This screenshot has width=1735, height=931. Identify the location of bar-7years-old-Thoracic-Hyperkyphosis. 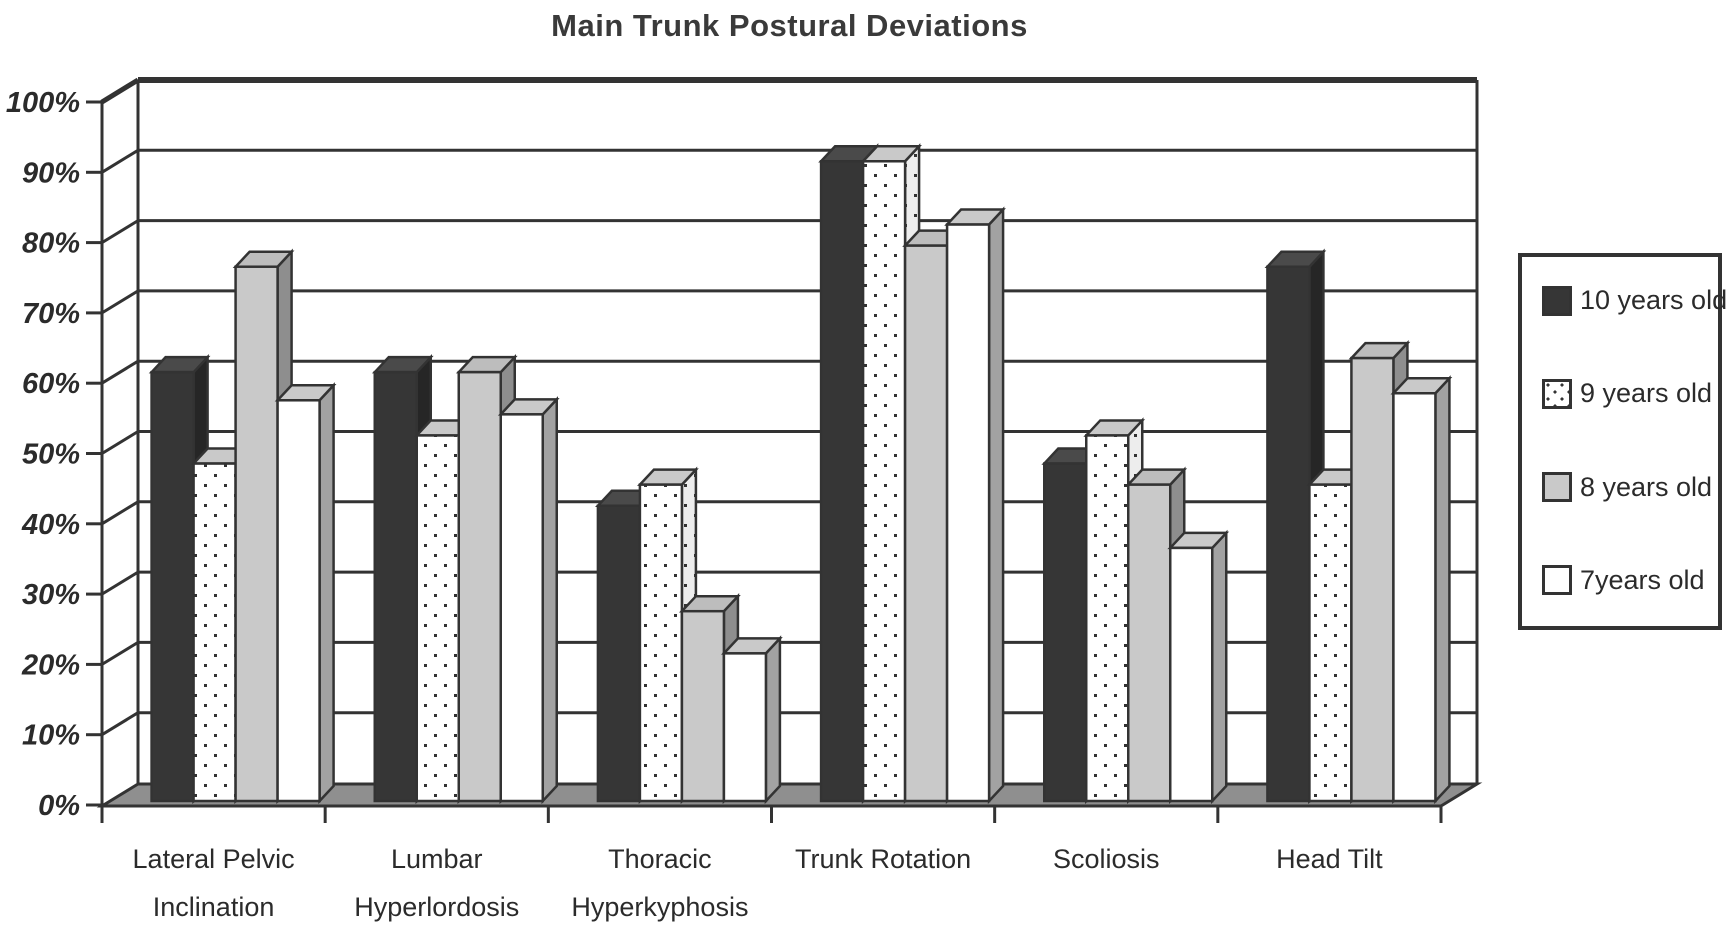
(752, 720).